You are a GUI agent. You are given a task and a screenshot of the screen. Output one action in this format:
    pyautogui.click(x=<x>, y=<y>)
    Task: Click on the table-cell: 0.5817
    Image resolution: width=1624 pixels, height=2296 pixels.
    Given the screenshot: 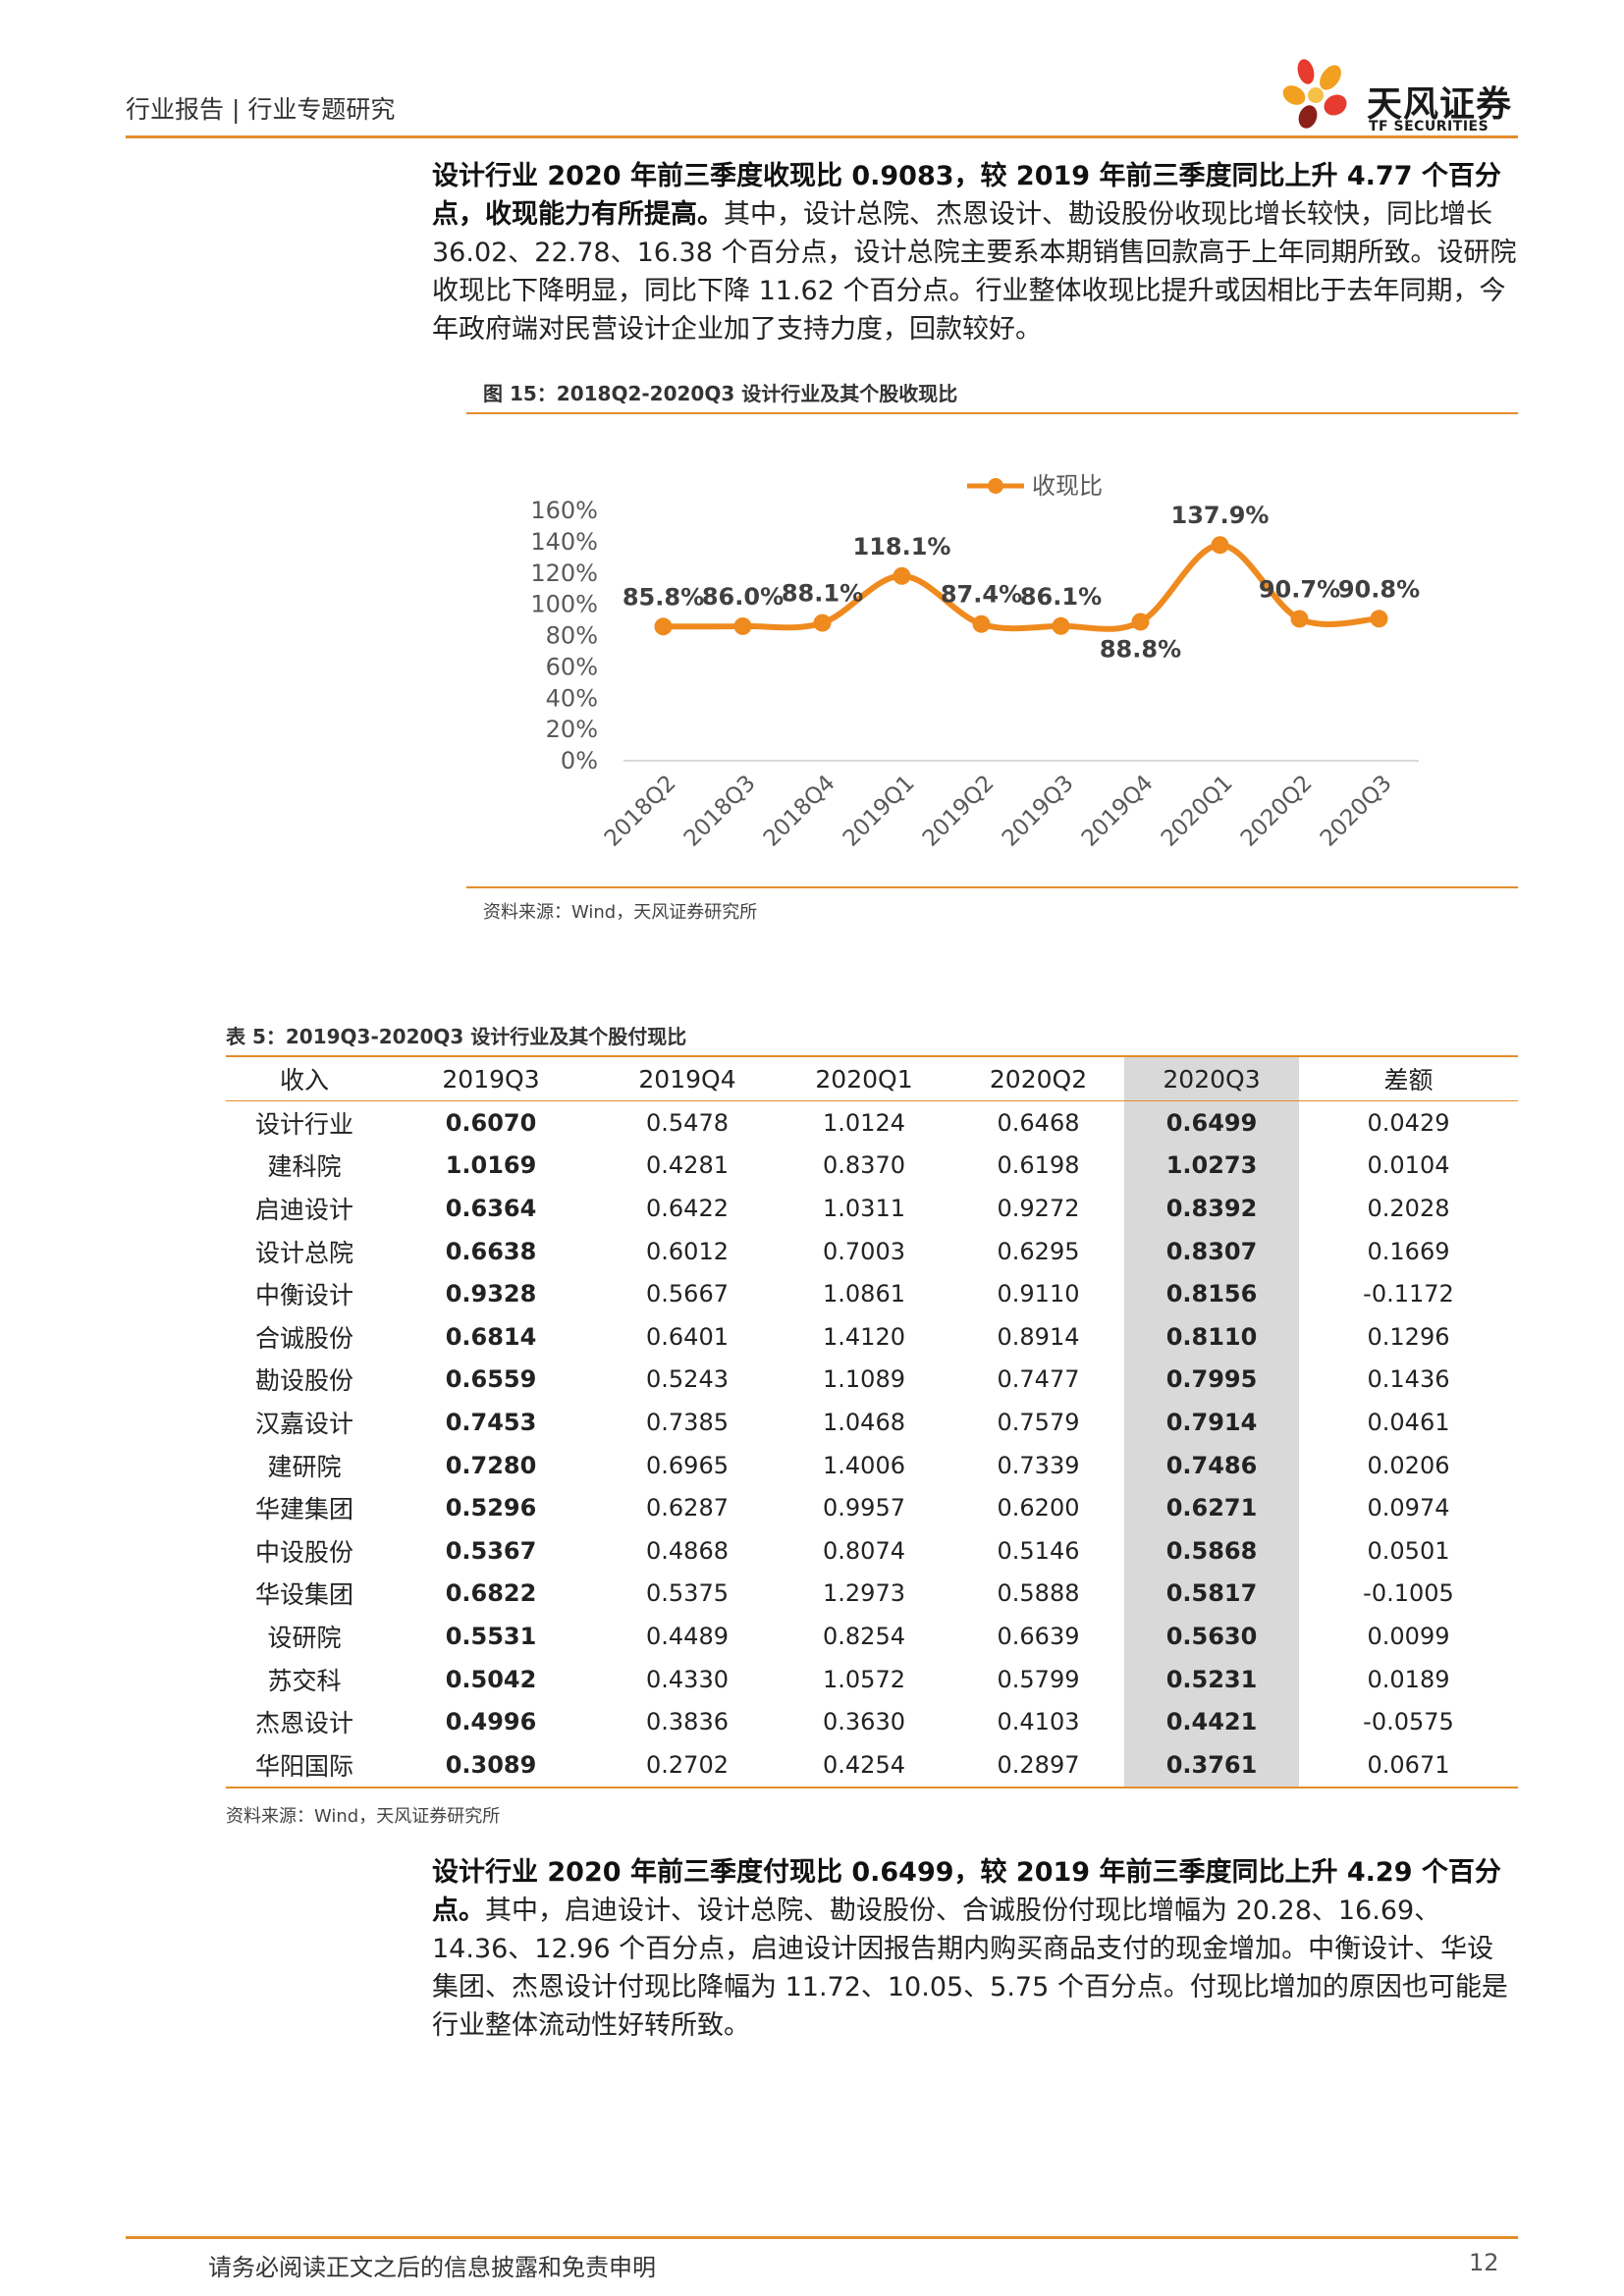 What is the action you would take?
    pyautogui.click(x=1211, y=1594)
    